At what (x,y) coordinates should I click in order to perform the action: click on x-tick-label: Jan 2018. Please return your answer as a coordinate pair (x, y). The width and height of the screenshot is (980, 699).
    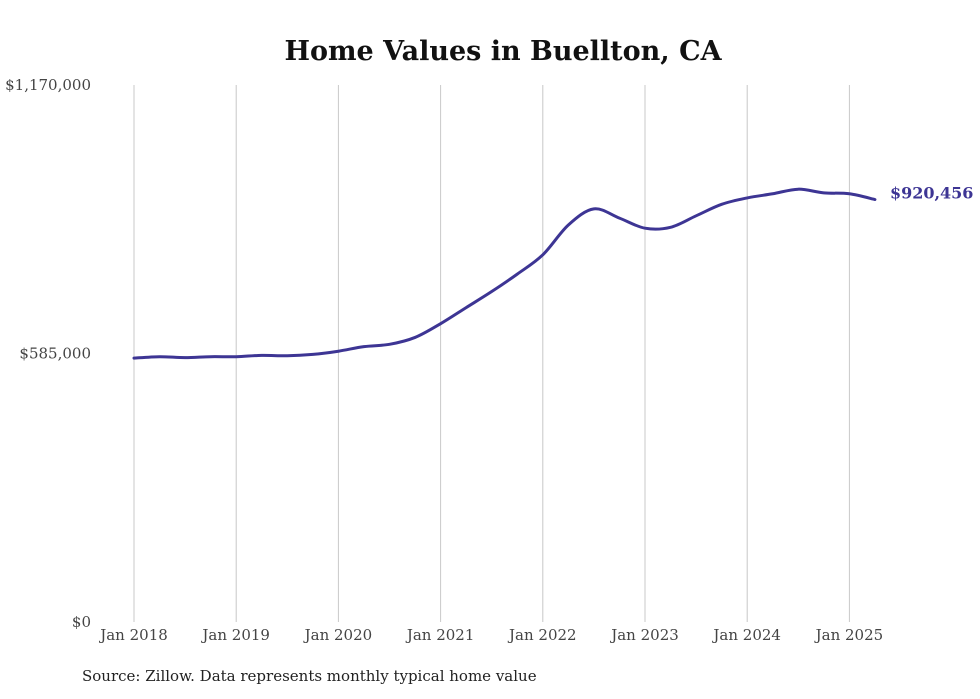
    Looking at the image, I should click on (133, 635).